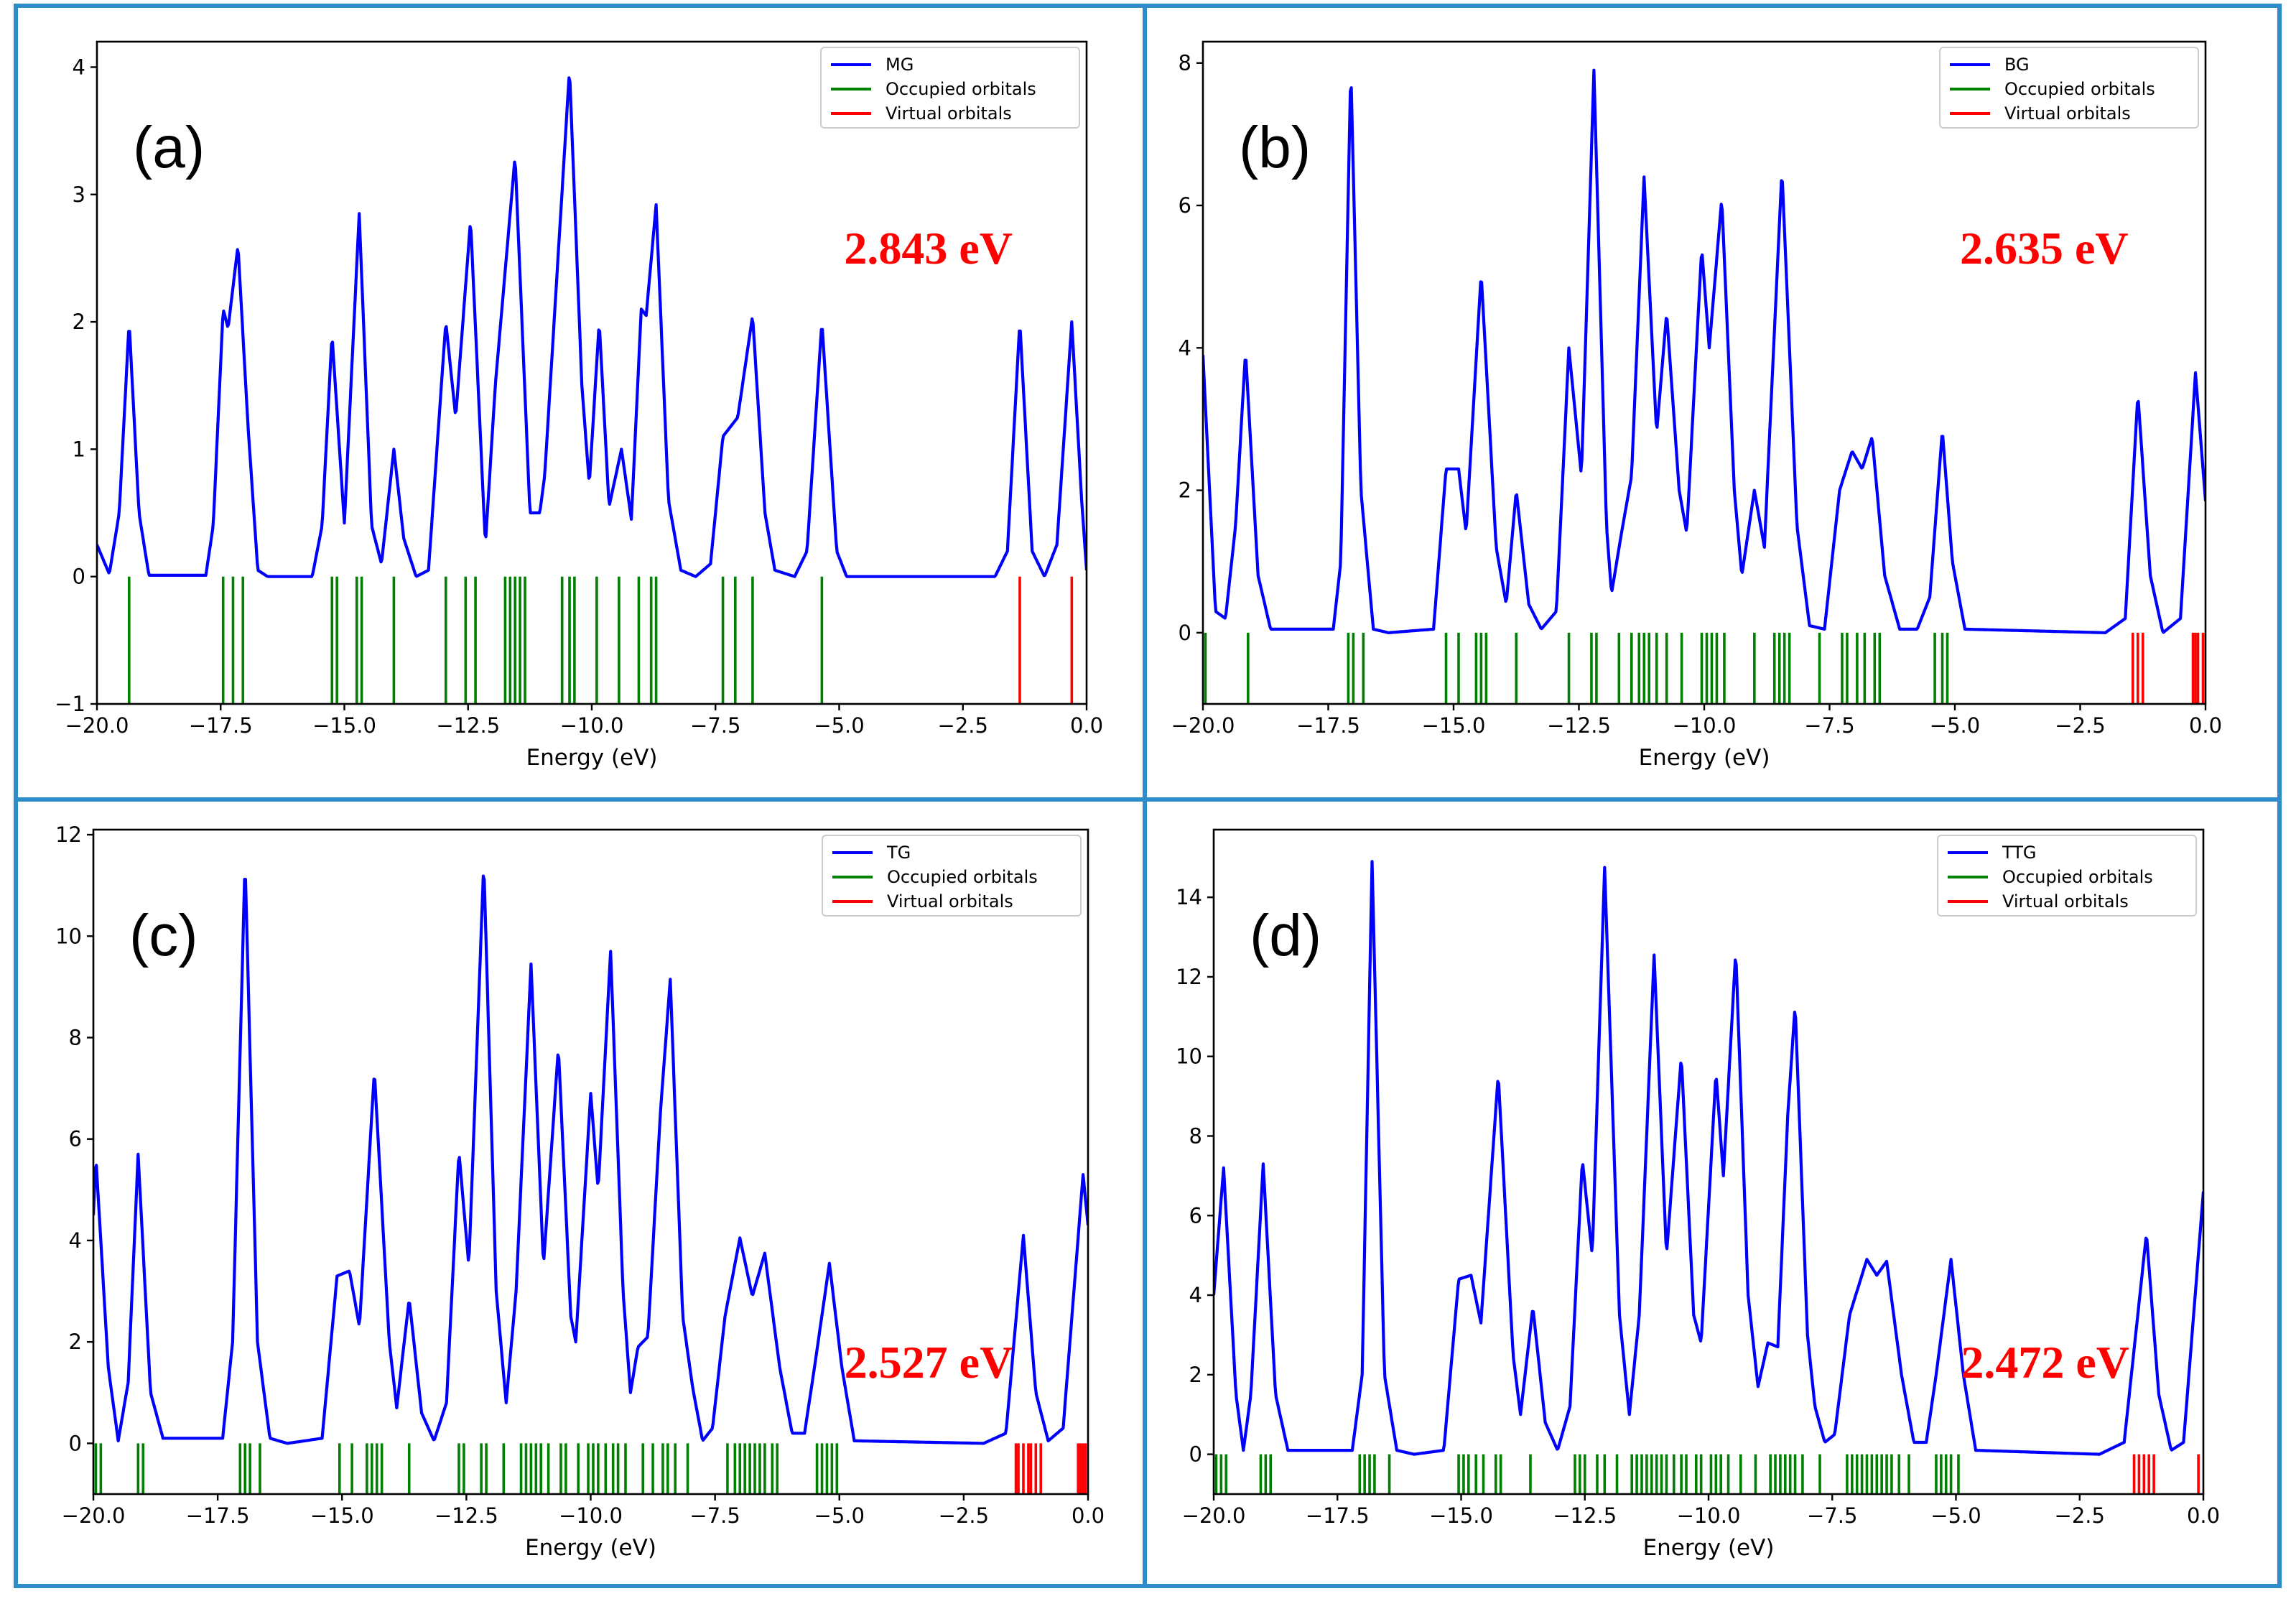 This screenshot has width=2296, height=1609. Describe the element at coordinates (928, 248) in the screenshot. I see `band-gap-label: 2.843 eV` at that location.